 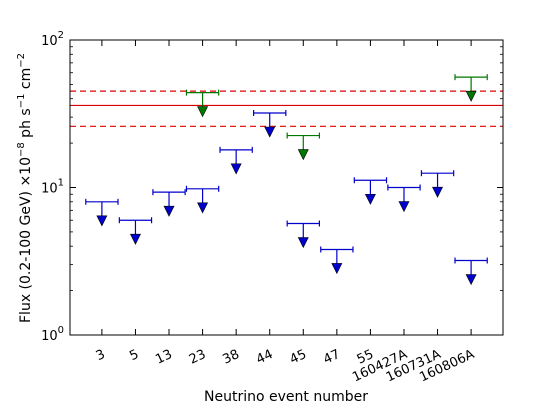 What do you see at coordinates (298, 357) in the screenshot?
I see `x-tick-label: 45` at bounding box center [298, 357].